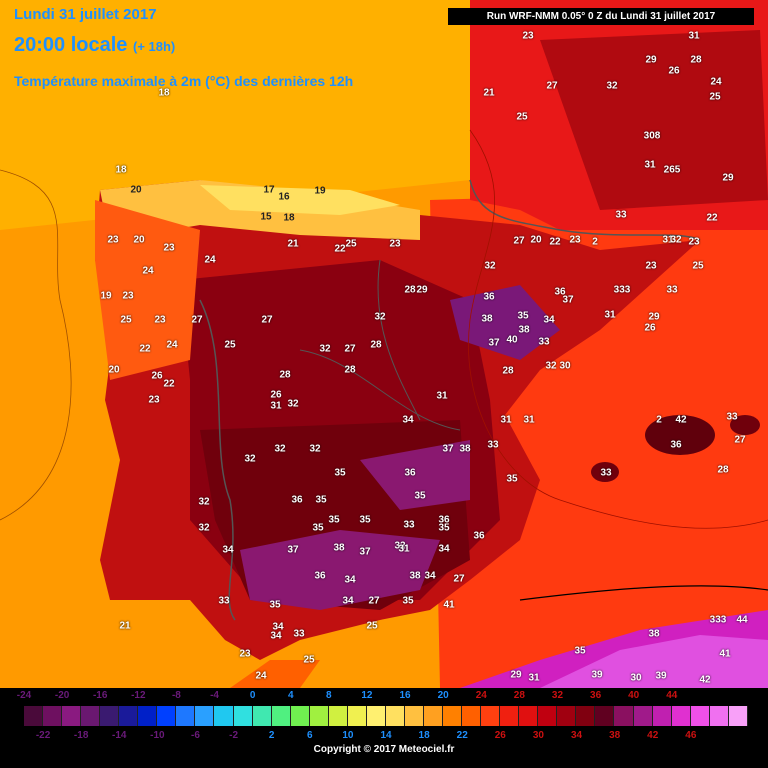  What do you see at coordinates (585, 210) in the screenshot?
I see `pyrenees-border` at bounding box center [585, 210].